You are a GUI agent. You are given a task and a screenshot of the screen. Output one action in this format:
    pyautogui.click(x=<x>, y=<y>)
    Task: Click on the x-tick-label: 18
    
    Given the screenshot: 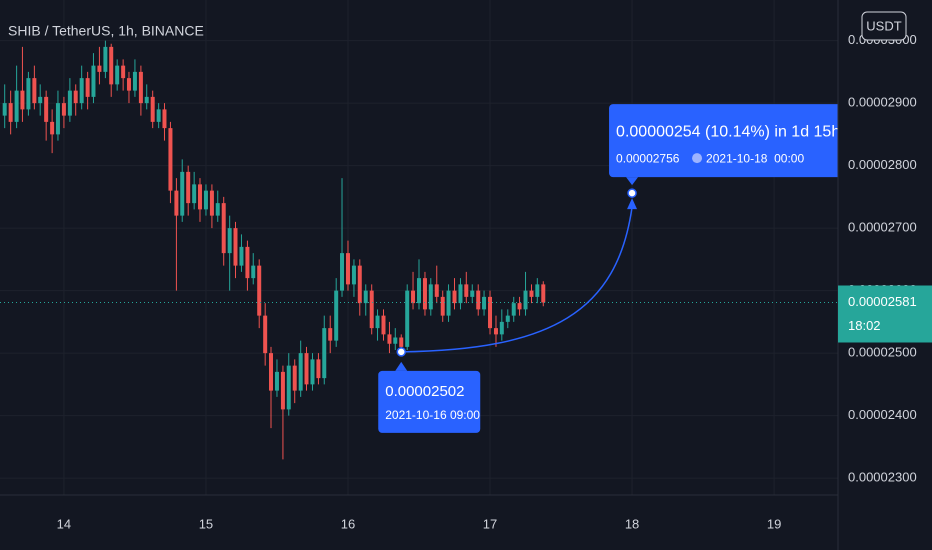 What is the action you would take?
    pyautogui.click(x=632, y=523)
    